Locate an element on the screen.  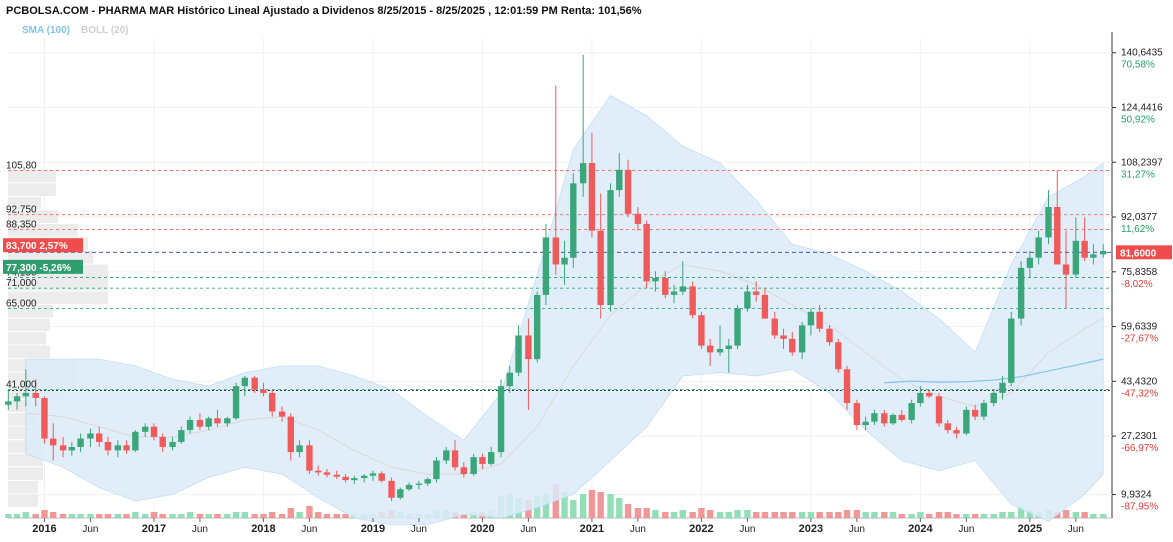
x-tick-label: 2025 is located at coordinates (1030, 529).